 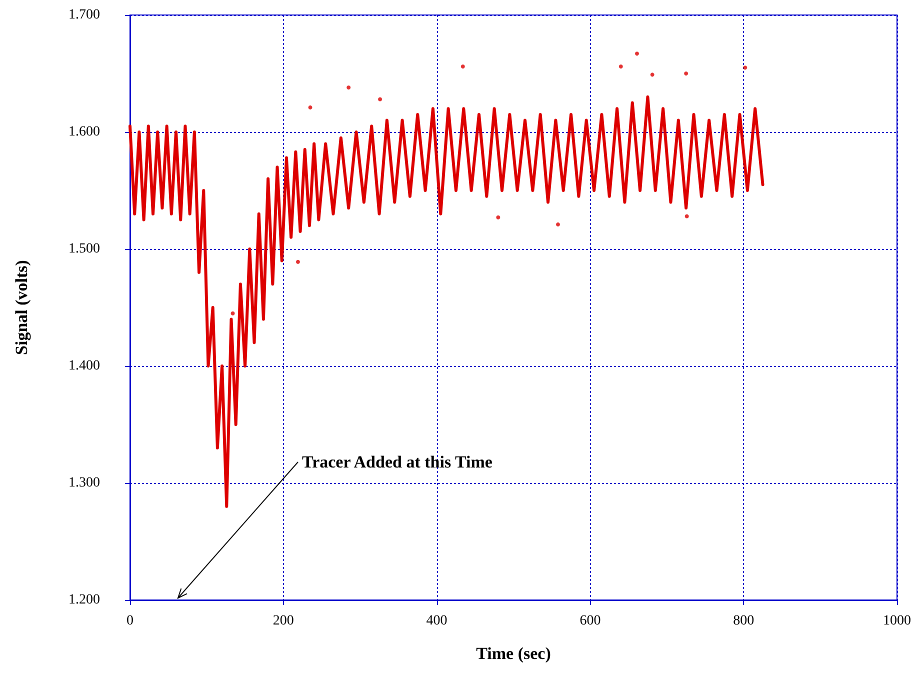 What do you see at coordinates (84, 249) in the screenshot?
I see `y-tick-label: 1.500` at bounding box center [84, 249].